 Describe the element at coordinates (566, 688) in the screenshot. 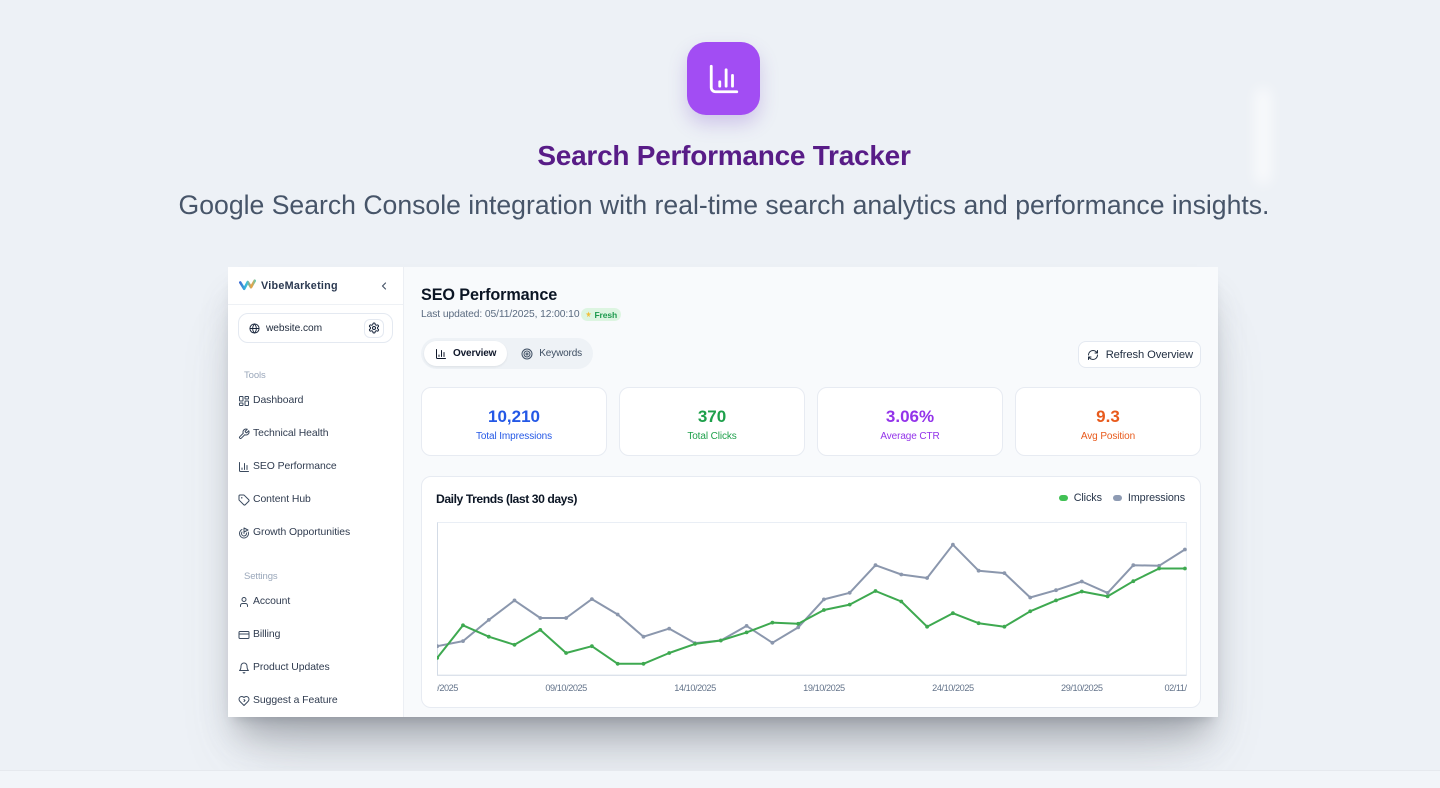

I see `svg-text: 09/10/2025` at that location.